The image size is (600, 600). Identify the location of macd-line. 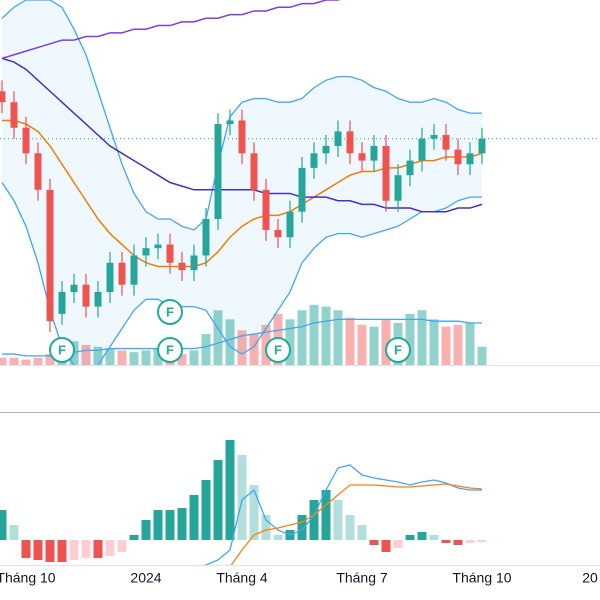
(343, 514).